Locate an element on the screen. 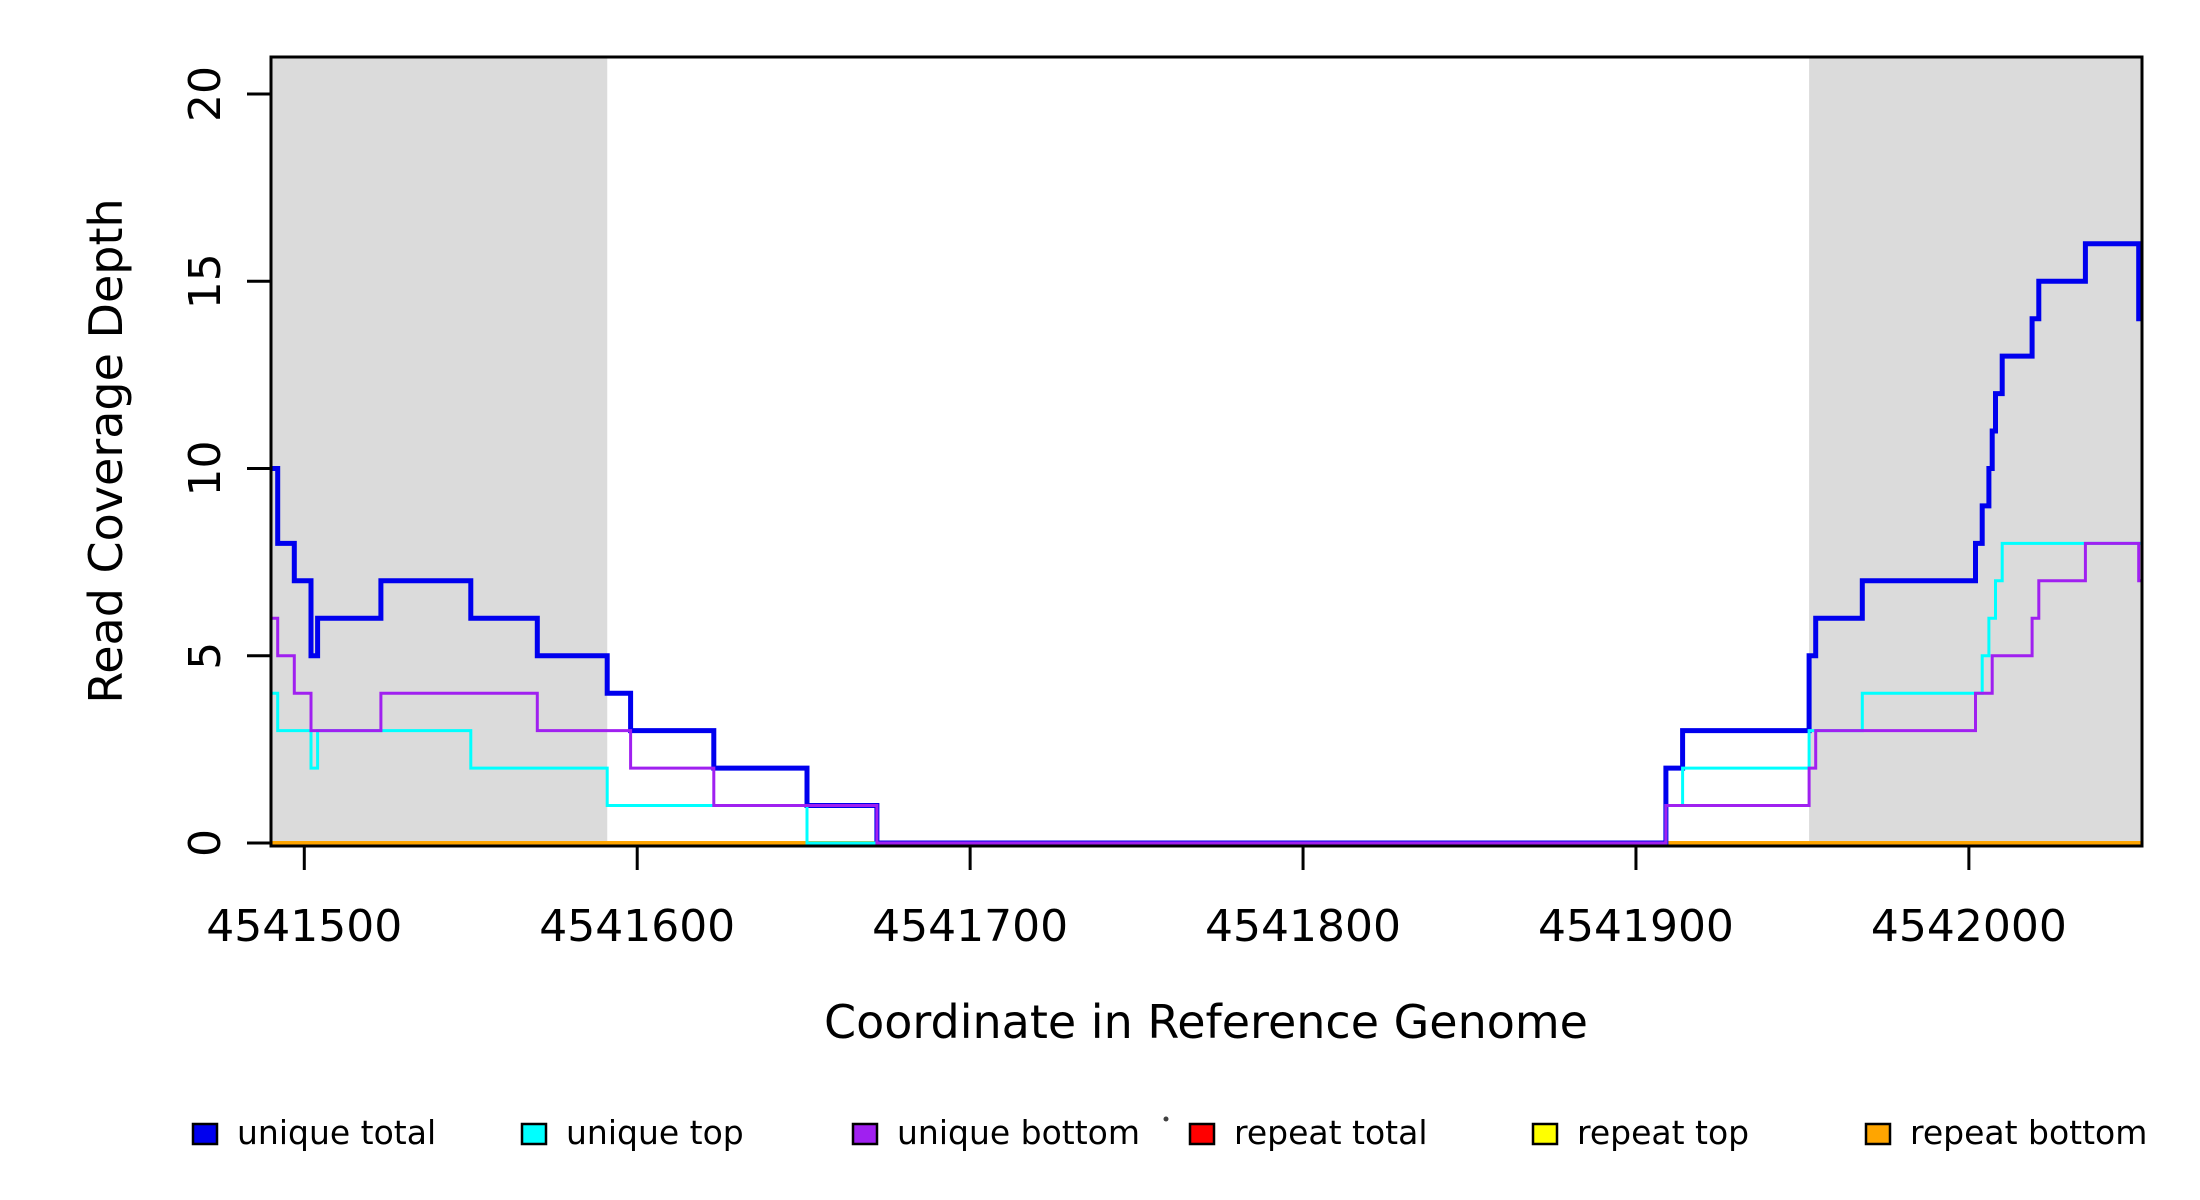  legend-swatch-repeat-bottom is located at coordinates (1878, 1134).